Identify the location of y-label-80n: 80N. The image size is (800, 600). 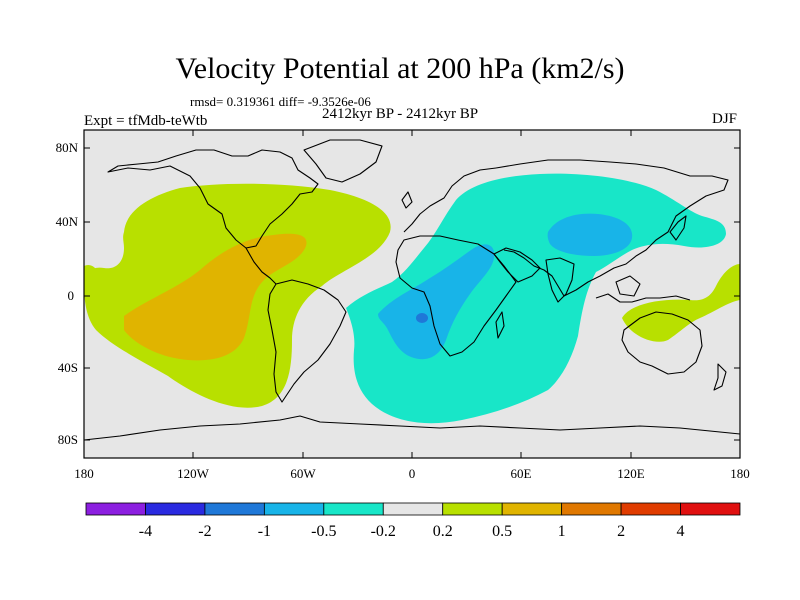
(67, 147).